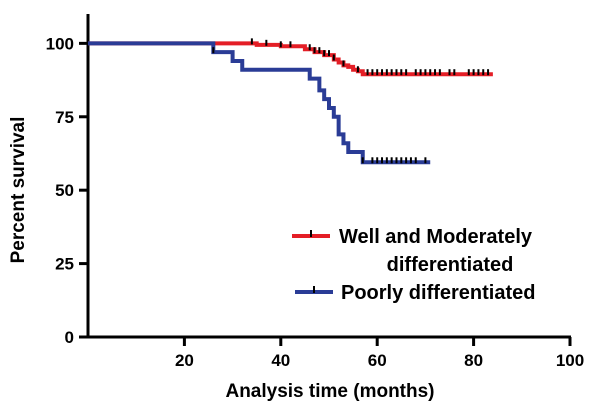  What do you see at coordinates (450, 265) in the screenshot?
I see `legend-label: differentiated` at bounding box center [450, 265].